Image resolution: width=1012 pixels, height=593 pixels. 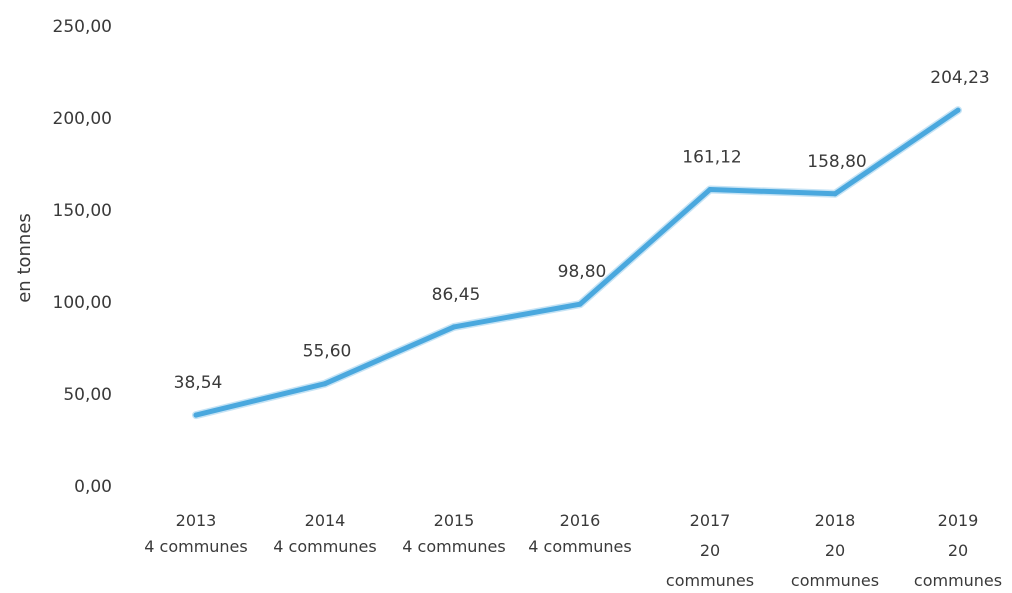 I want to click on x-category-label-line: 2016, so click(x=580, y=520).